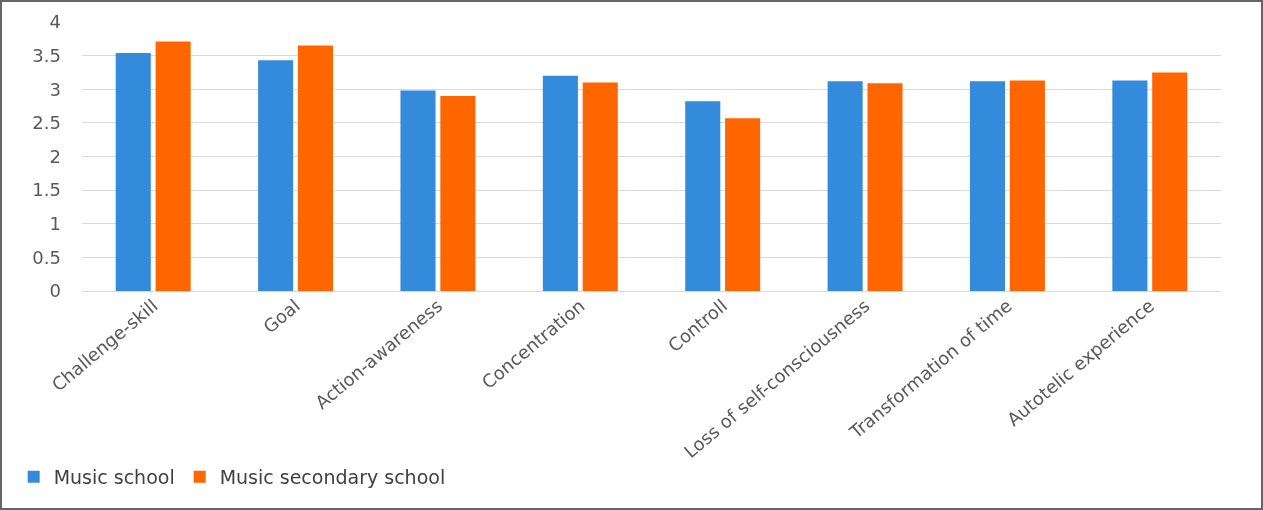  I want to click on legend-label: Music school, so click(114, 477).